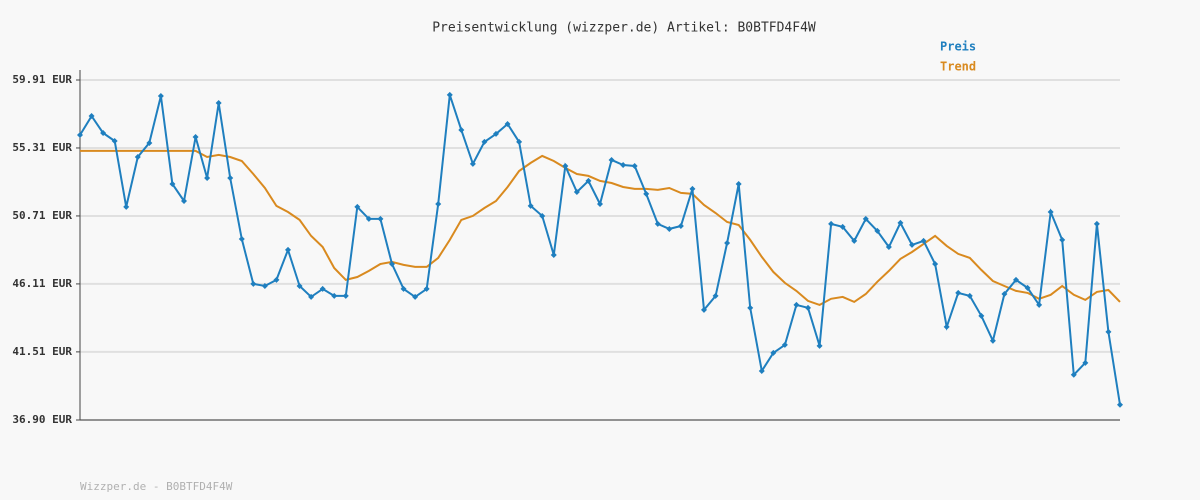 Image resolution: width=1200 pixels, height=500 pixels. What do you see at coordinates (42, 283) in the screenshot?
I see `y-tick-label: 46.11 EUR` at bounding box center [42, 283].